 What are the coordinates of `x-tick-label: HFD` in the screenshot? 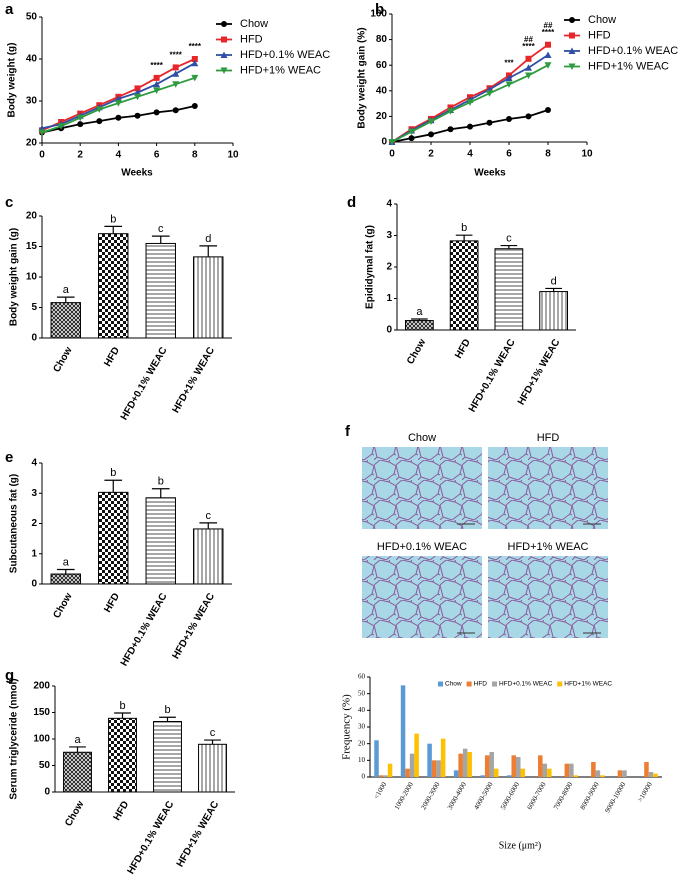 It's located at (112, 356).